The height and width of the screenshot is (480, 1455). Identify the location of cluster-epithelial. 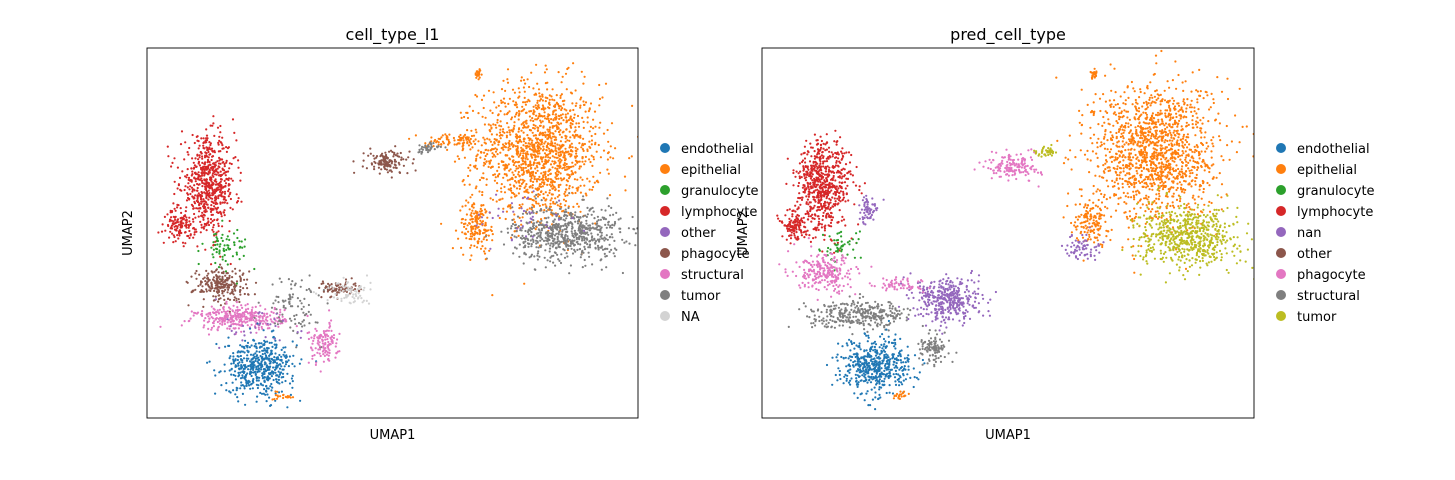
(459, 139).